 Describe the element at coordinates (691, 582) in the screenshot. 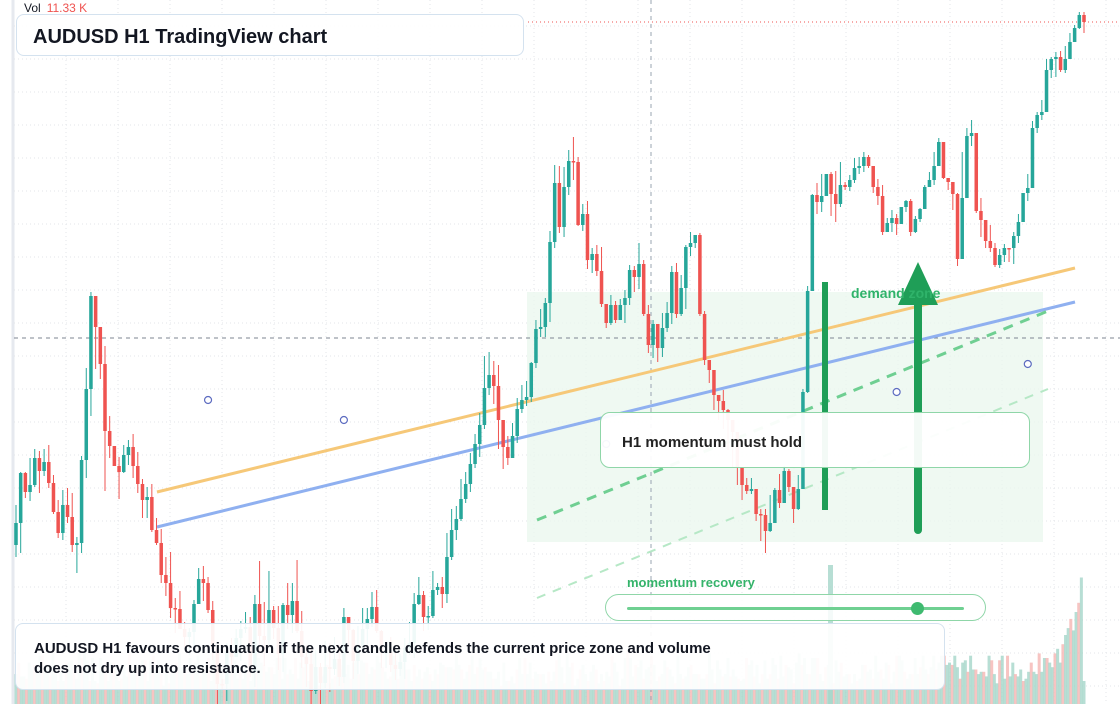

I see `momentum-slider-label: momentum recovery` at that location.